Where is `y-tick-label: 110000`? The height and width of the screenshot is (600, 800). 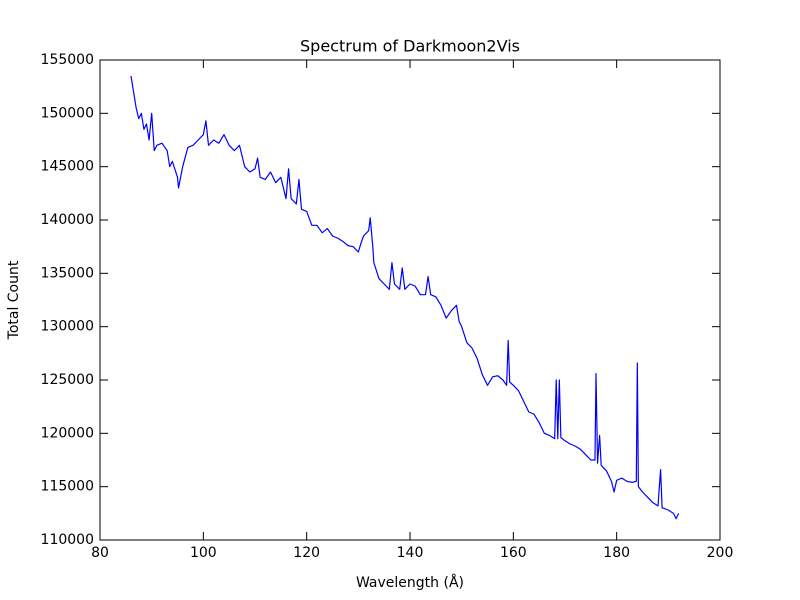 y-tick-label: 110000 is located at coordinates (67, 540).